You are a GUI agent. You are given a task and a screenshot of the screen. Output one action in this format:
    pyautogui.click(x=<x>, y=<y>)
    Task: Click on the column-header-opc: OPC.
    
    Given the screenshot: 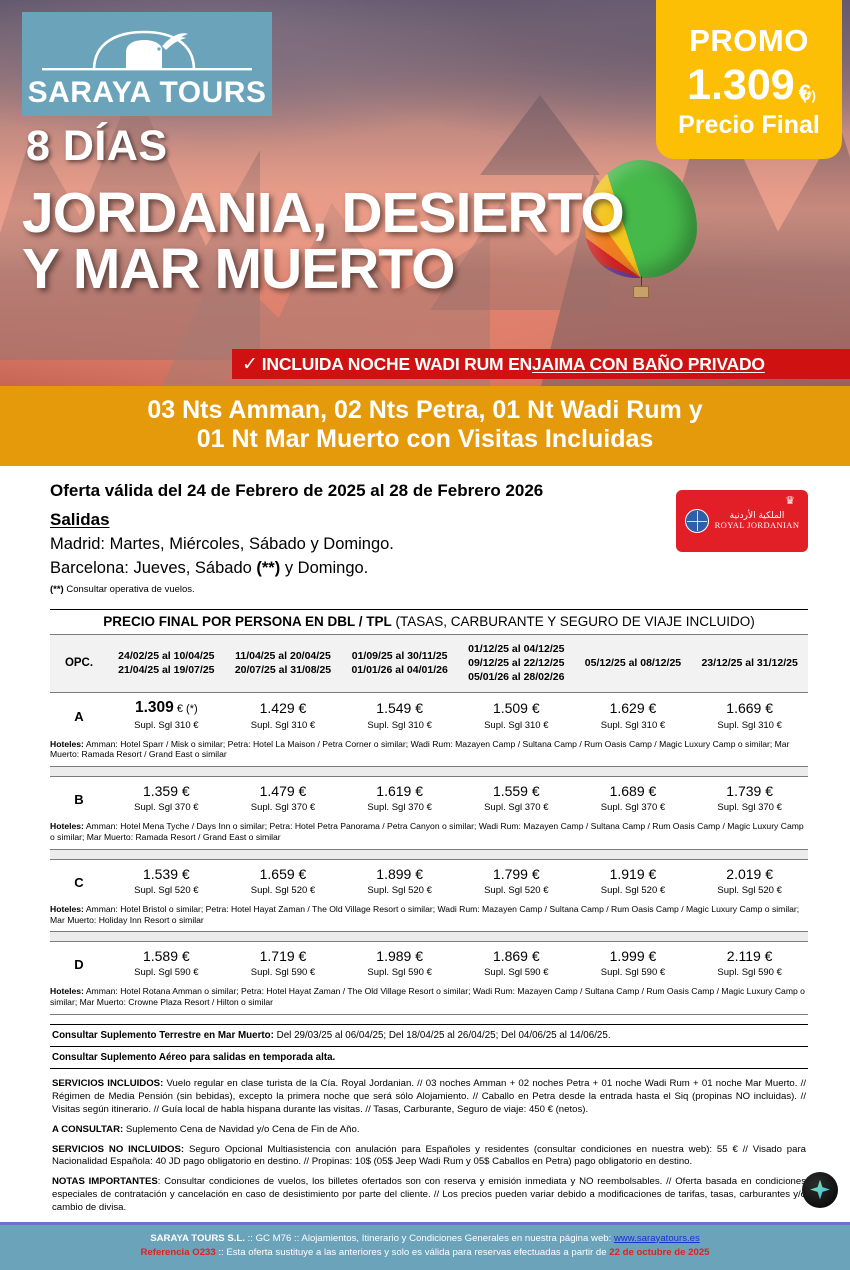 What is the action you would take?
    pyautogui.click(x=79, y=663)
    